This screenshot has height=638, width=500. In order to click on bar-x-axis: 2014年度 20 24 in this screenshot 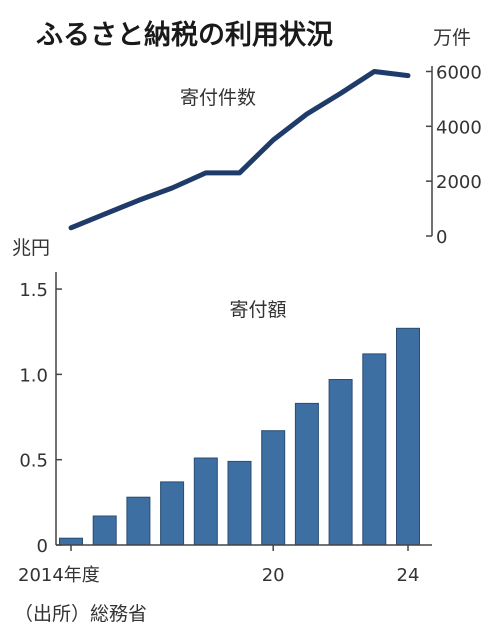, I will do `click(225, 565)`.